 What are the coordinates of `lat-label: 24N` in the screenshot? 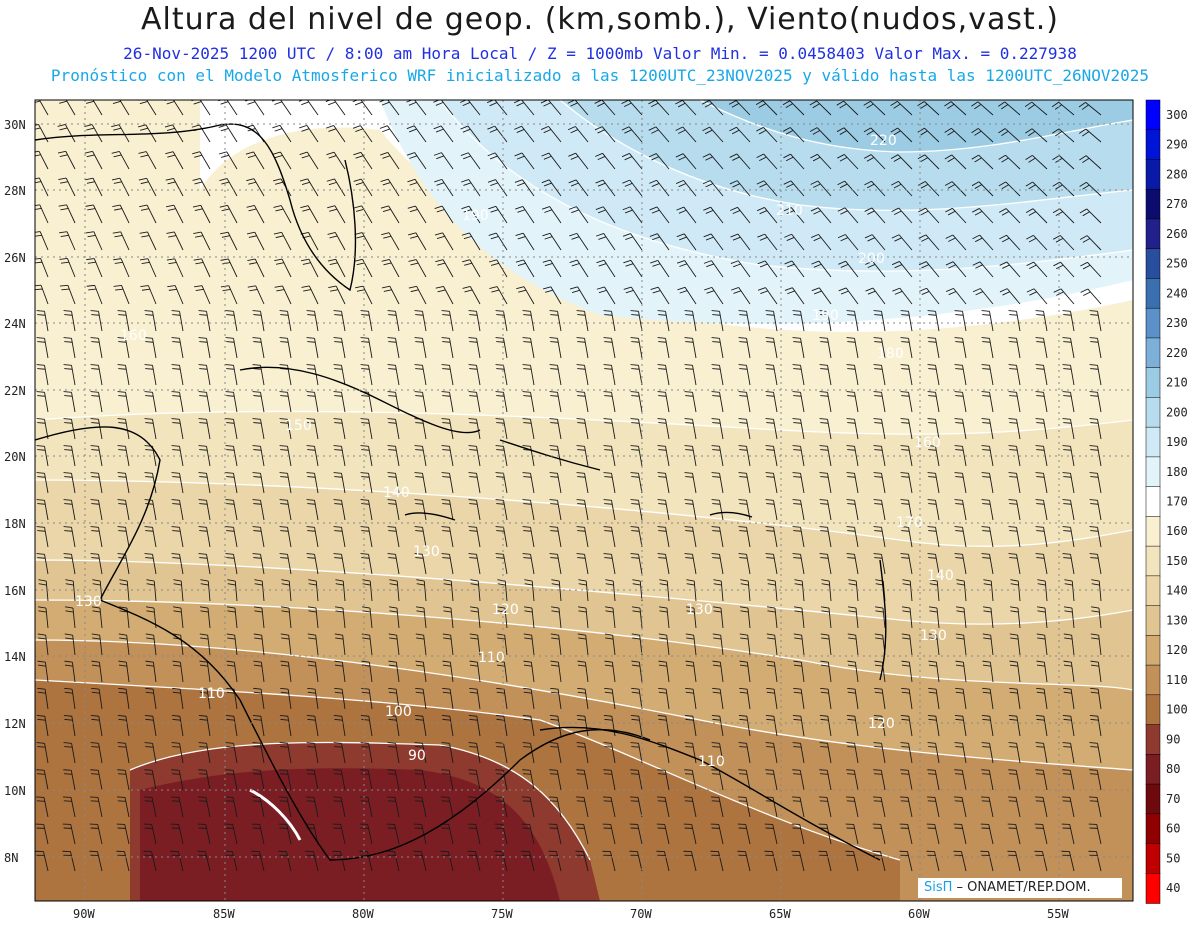 It's located at (15, 324).